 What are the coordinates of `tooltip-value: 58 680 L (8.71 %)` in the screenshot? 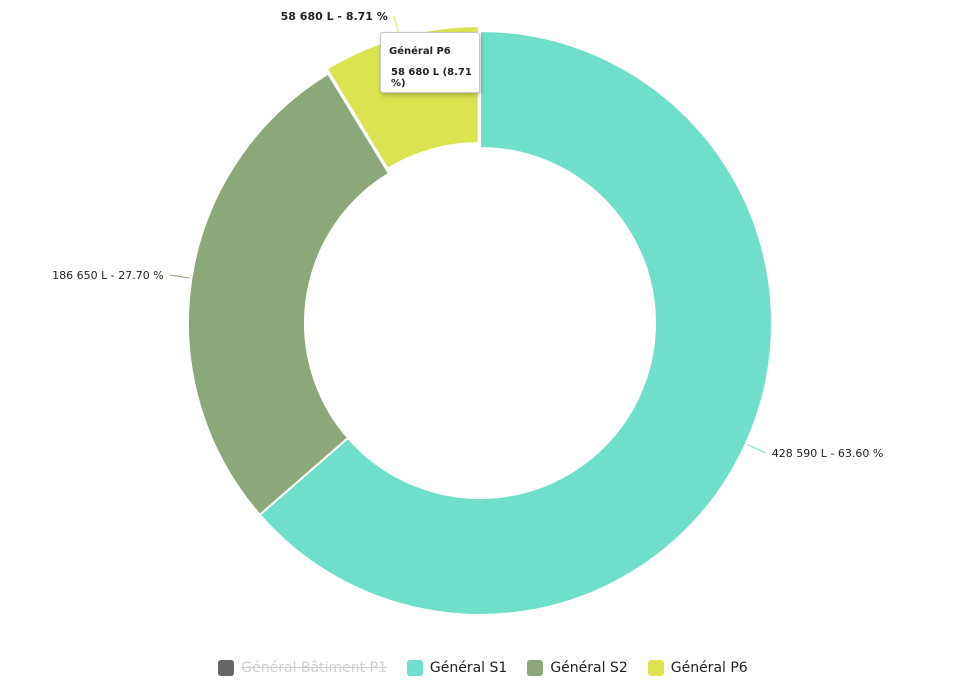 It's located at (431, 78).